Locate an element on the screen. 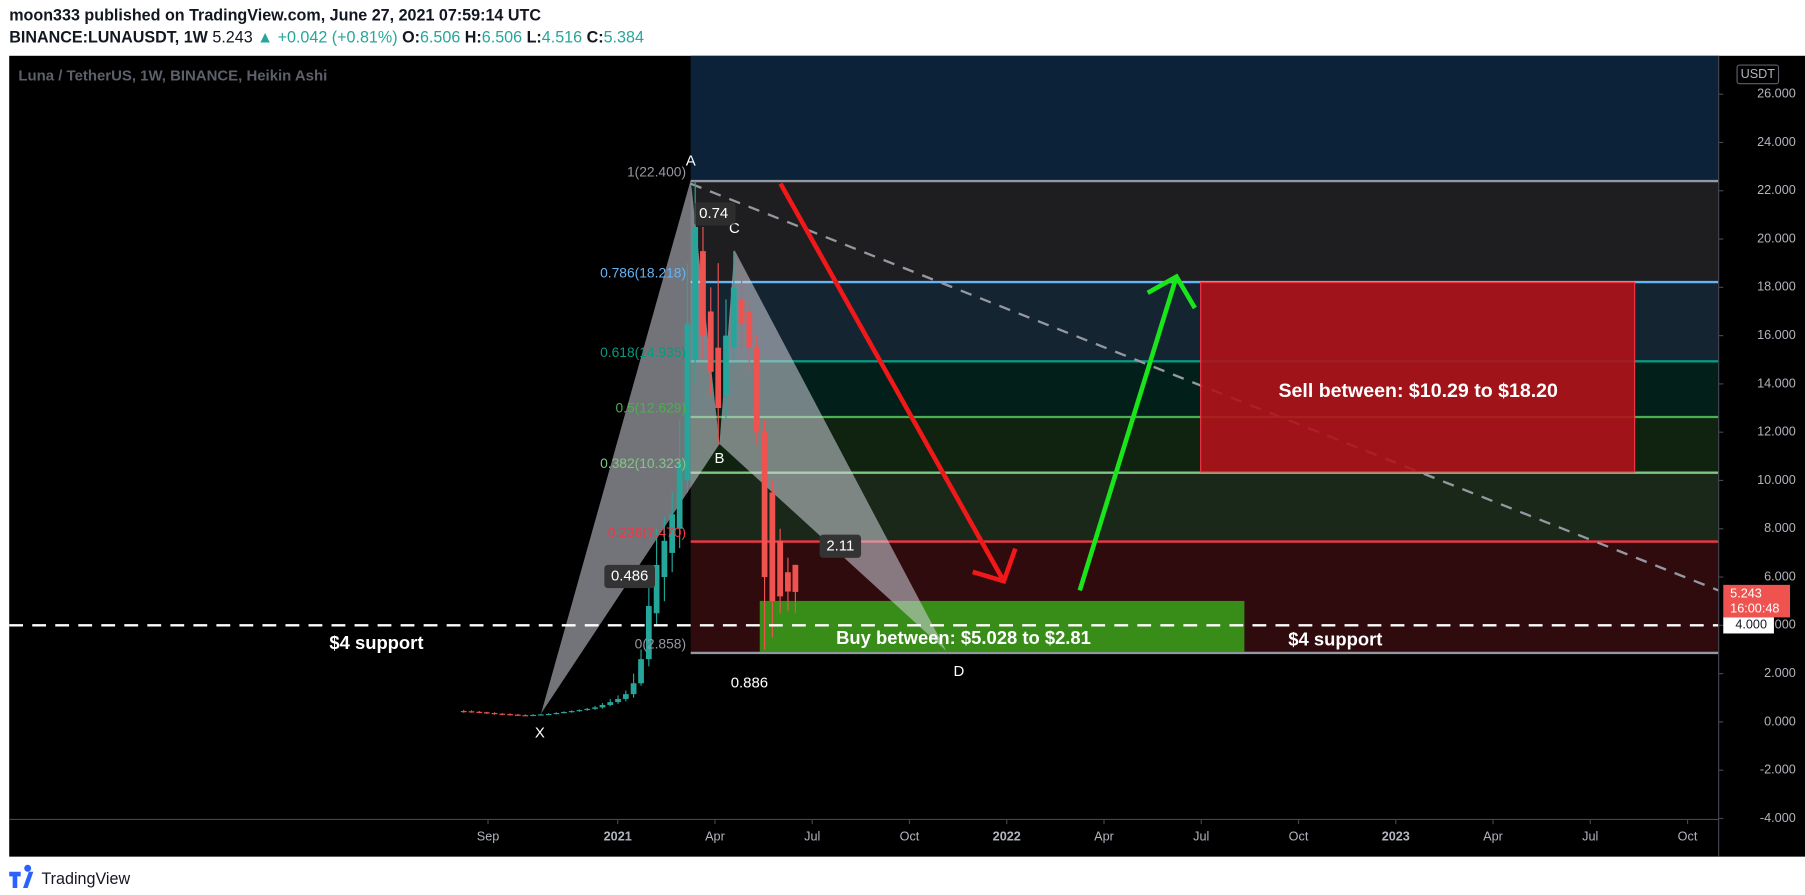 This screenshot has width=1805, height=895. fib-label: 0(2.858) is located at coordinates (660, 643).